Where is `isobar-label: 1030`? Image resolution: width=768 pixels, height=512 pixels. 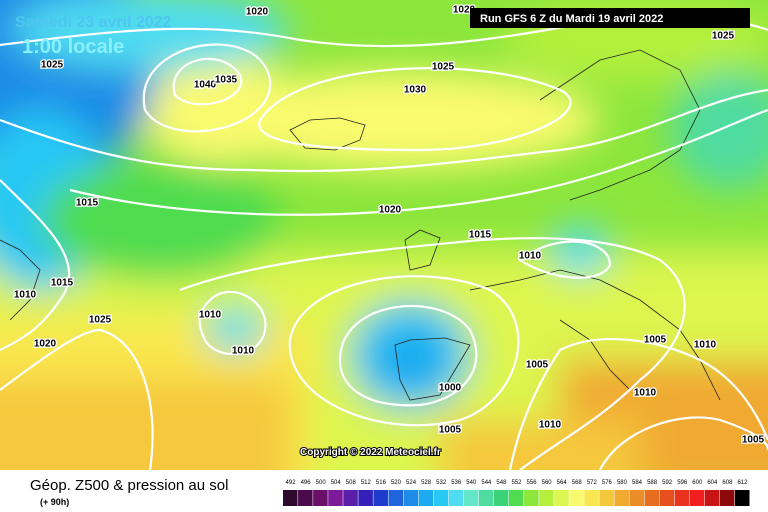
isobar-label: 1030 is located at coordinates (415, 90).